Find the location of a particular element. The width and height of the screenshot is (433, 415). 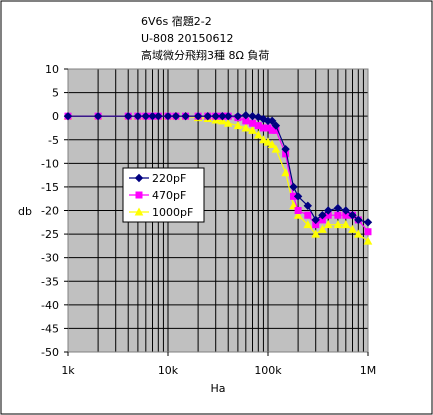

y-tick-label: -5 is located at coordinates (53, 140).